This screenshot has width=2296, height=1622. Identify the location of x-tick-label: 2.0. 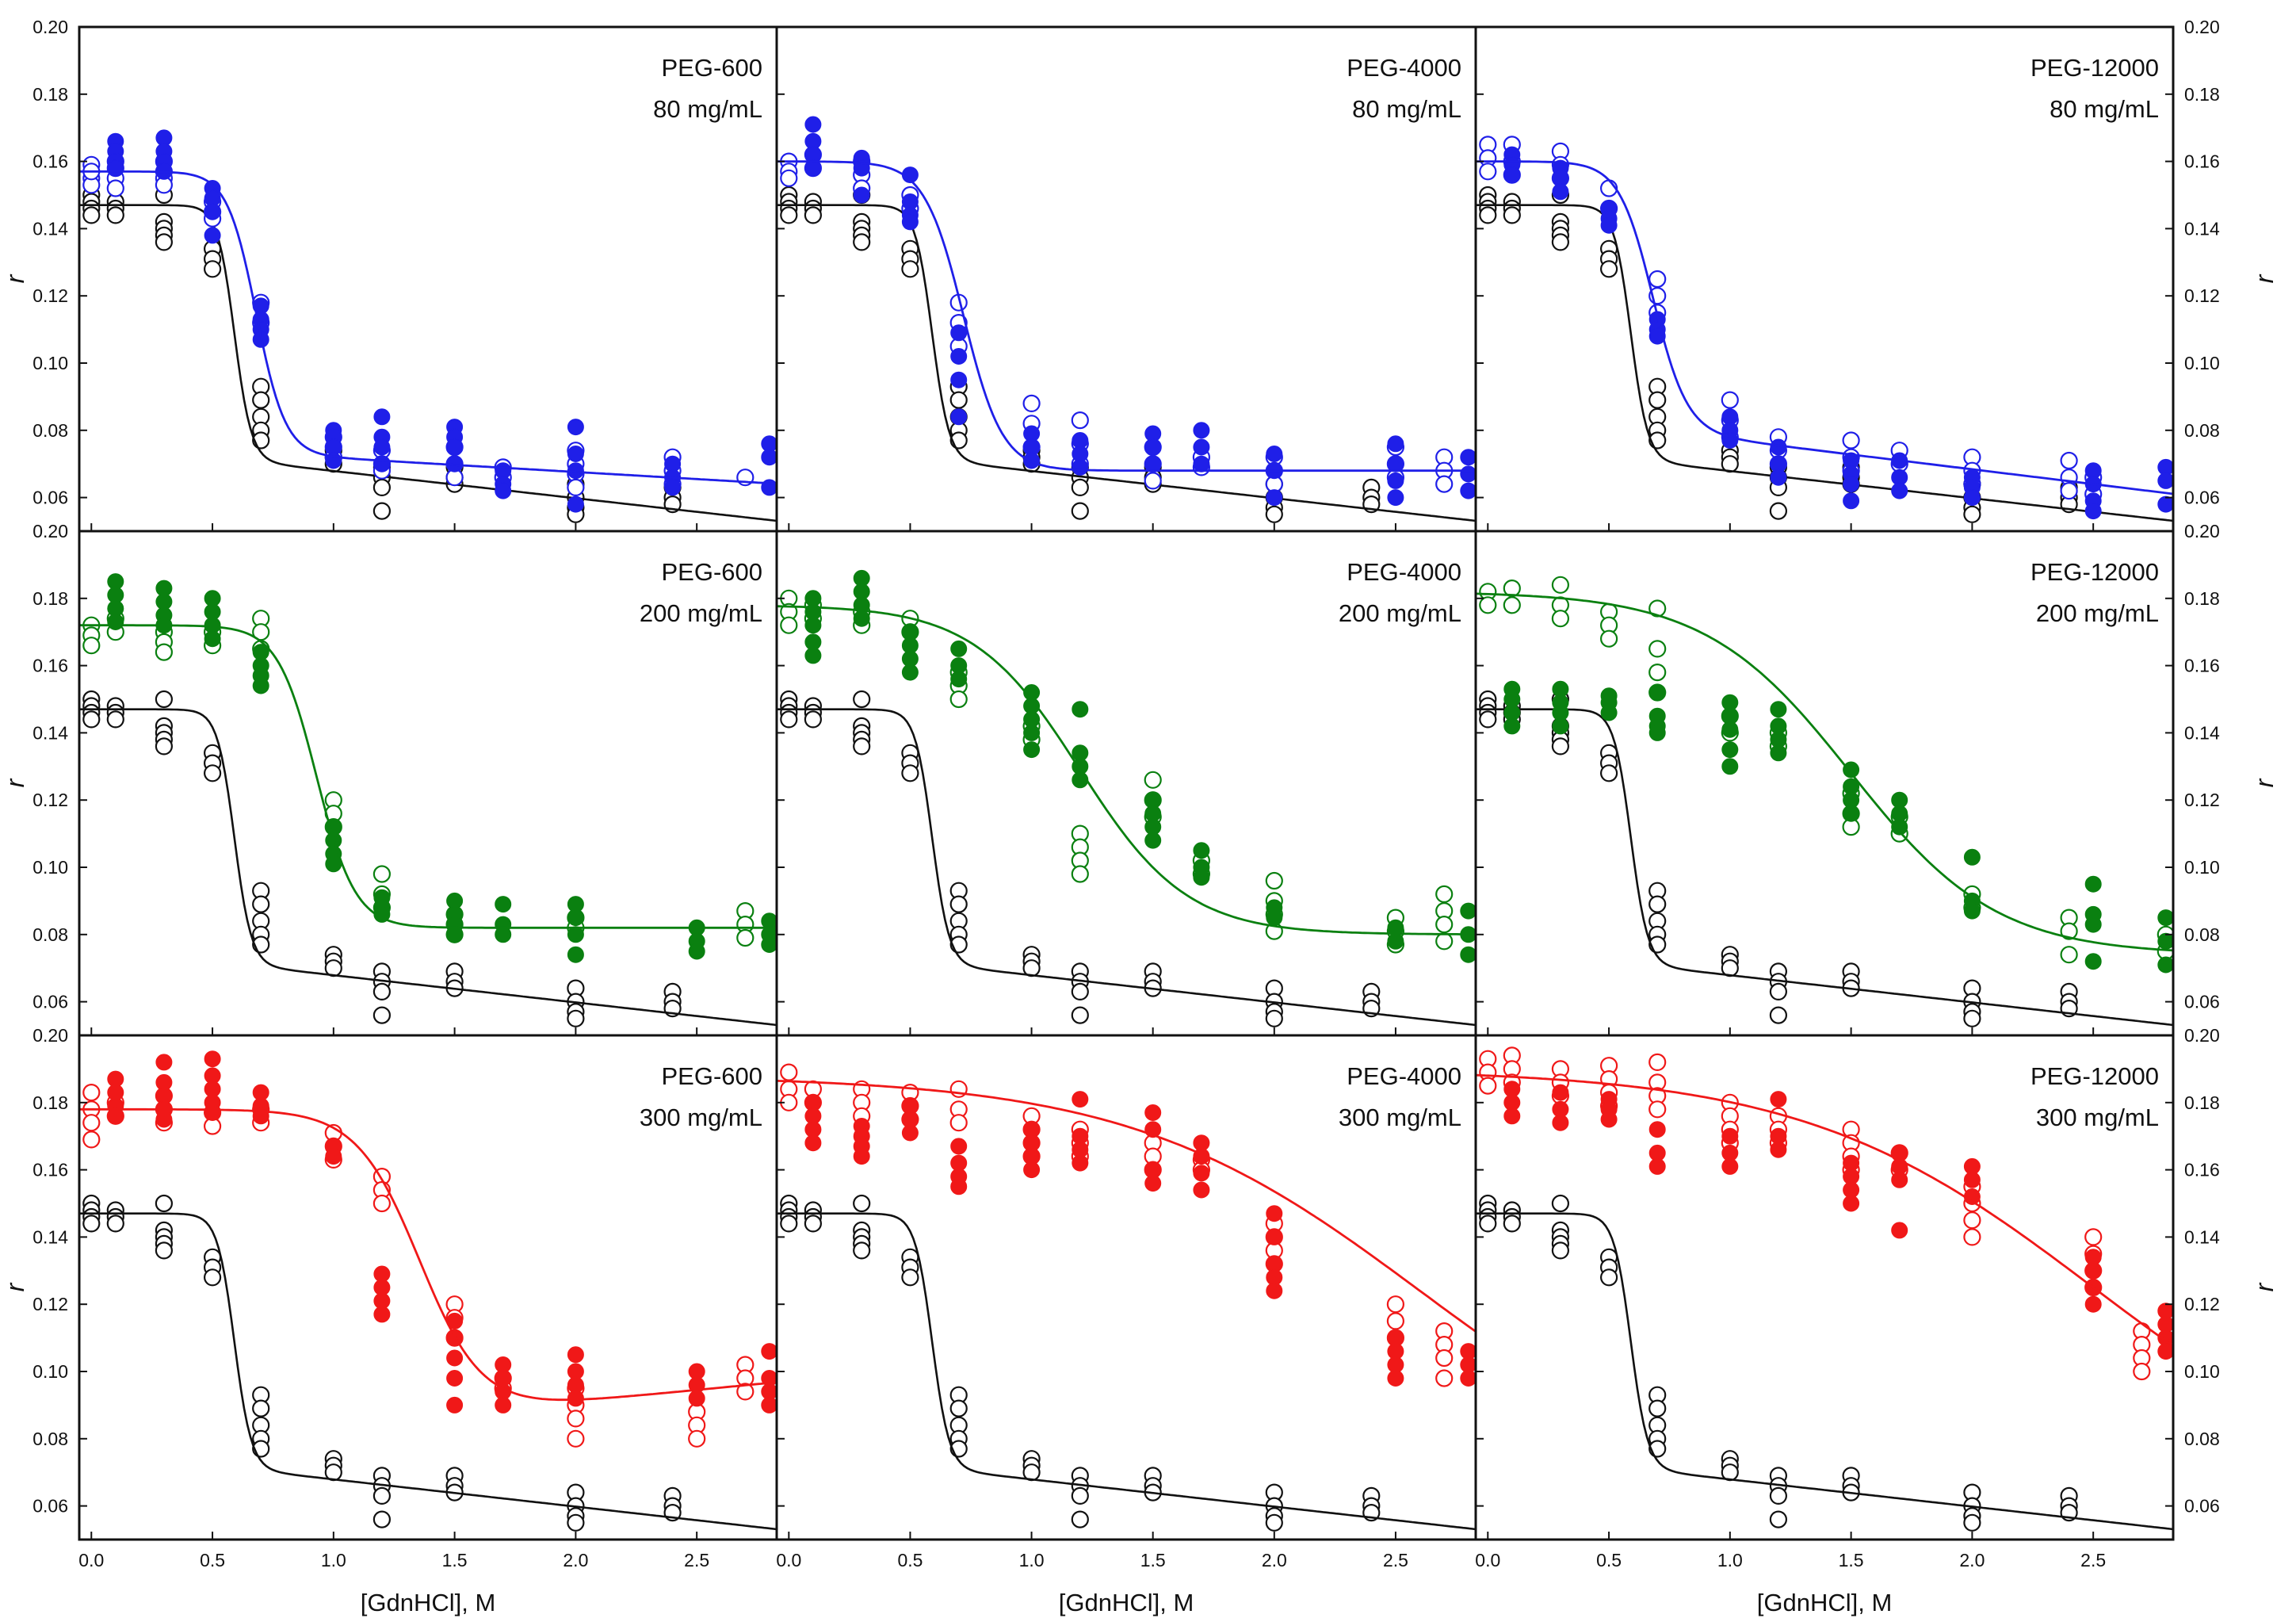
(1972, 1560).